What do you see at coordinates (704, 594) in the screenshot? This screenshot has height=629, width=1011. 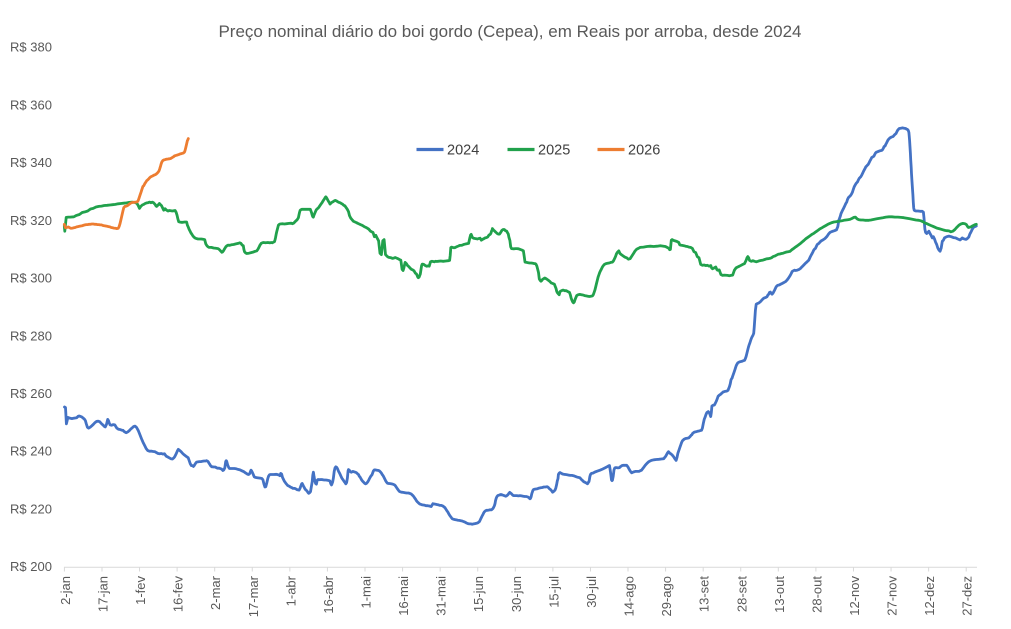 I see `svg-text: 13-set` at bounding box center [704, 594].